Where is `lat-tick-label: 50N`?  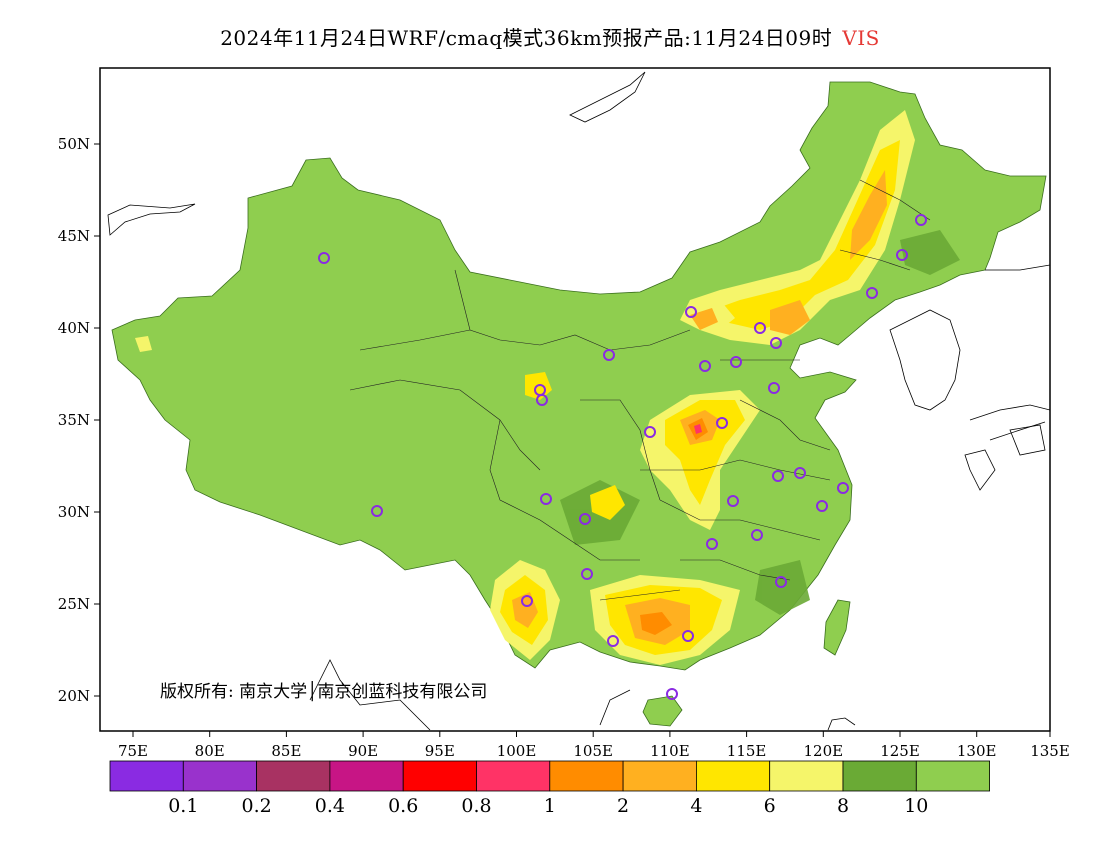
lat-tick-label: 50N is located at coordinates (74, 144).